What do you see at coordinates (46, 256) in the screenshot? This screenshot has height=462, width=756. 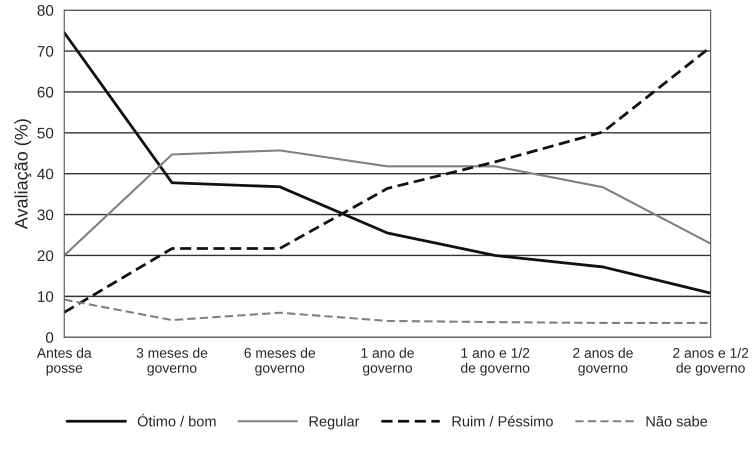 I see `y-tick-label: 20` at bounding box center [46, 256].